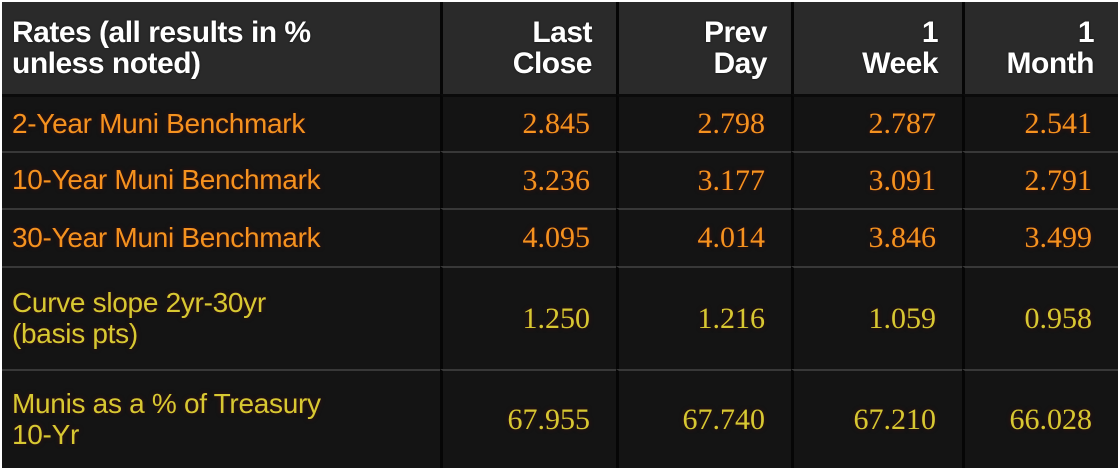  Describe the element at coordinates (876, 418) in the screenshot. I see `value-munis-pct-1-week: 67.210` at that location.